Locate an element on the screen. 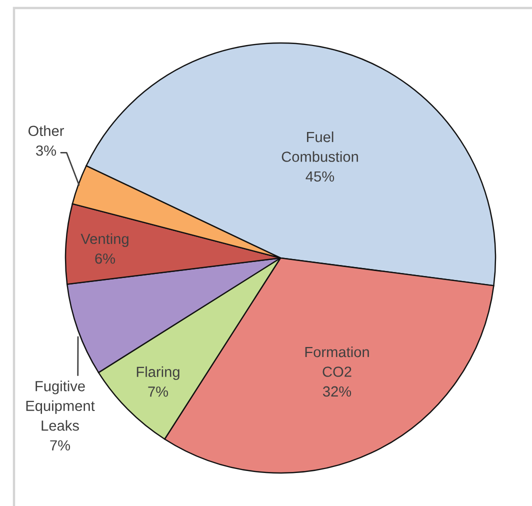  data-label: 3% is located at coordinates (46, 150).